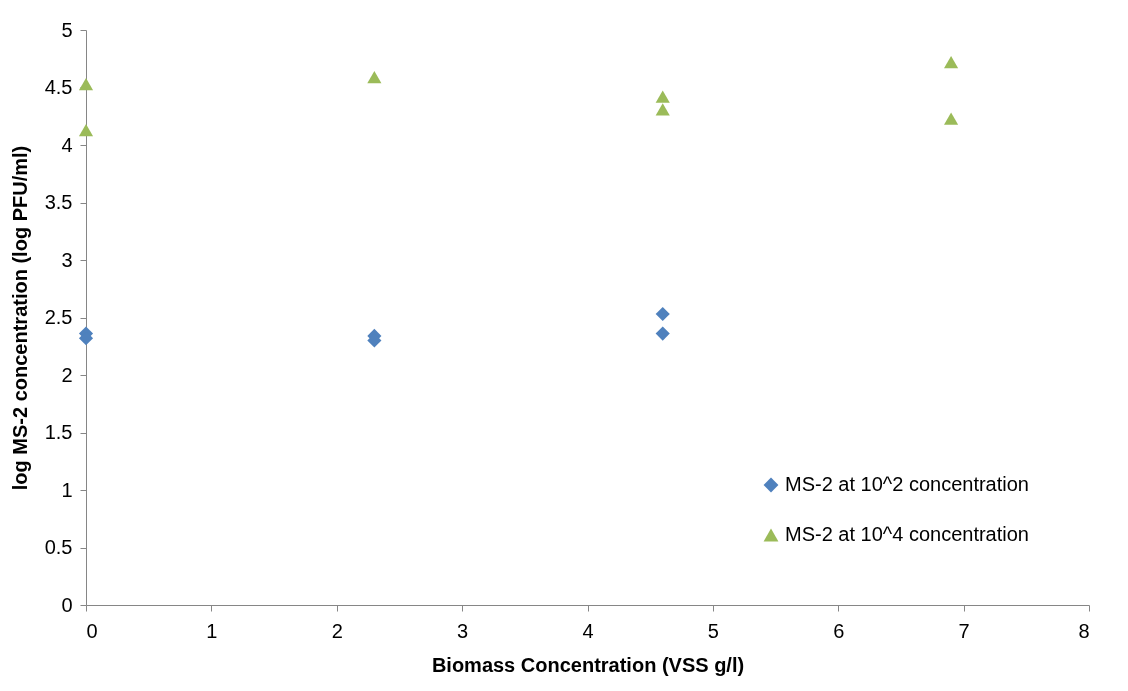  Describe the element at coordinates (588, 664) in the screenshot. I see `x-axis-title: Biomass Concentration (VSS g/l)` at that location.